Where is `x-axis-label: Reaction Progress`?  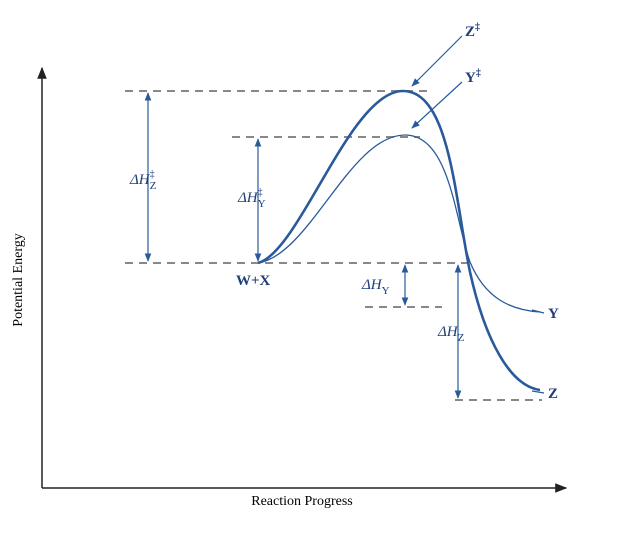
x-axis-label: Reaction Progress is located at coordinates (301, 501).